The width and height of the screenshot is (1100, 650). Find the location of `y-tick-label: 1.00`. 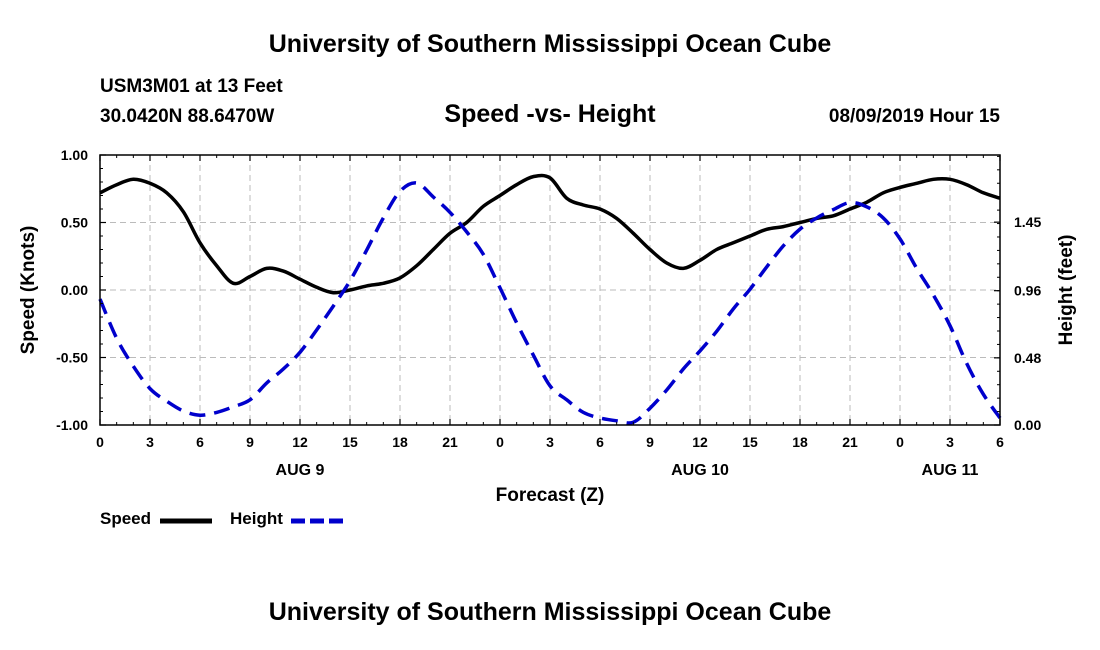

y-tick-label: 1.00 is located at coordinates (74, 155).